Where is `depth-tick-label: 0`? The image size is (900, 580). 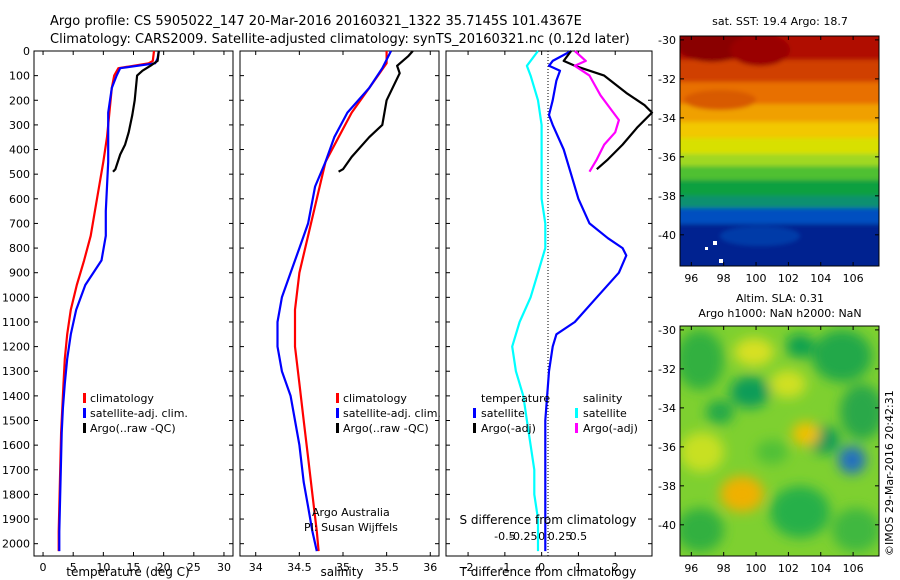 depth-tick-label: 0 is located at coordinates (26, 51).